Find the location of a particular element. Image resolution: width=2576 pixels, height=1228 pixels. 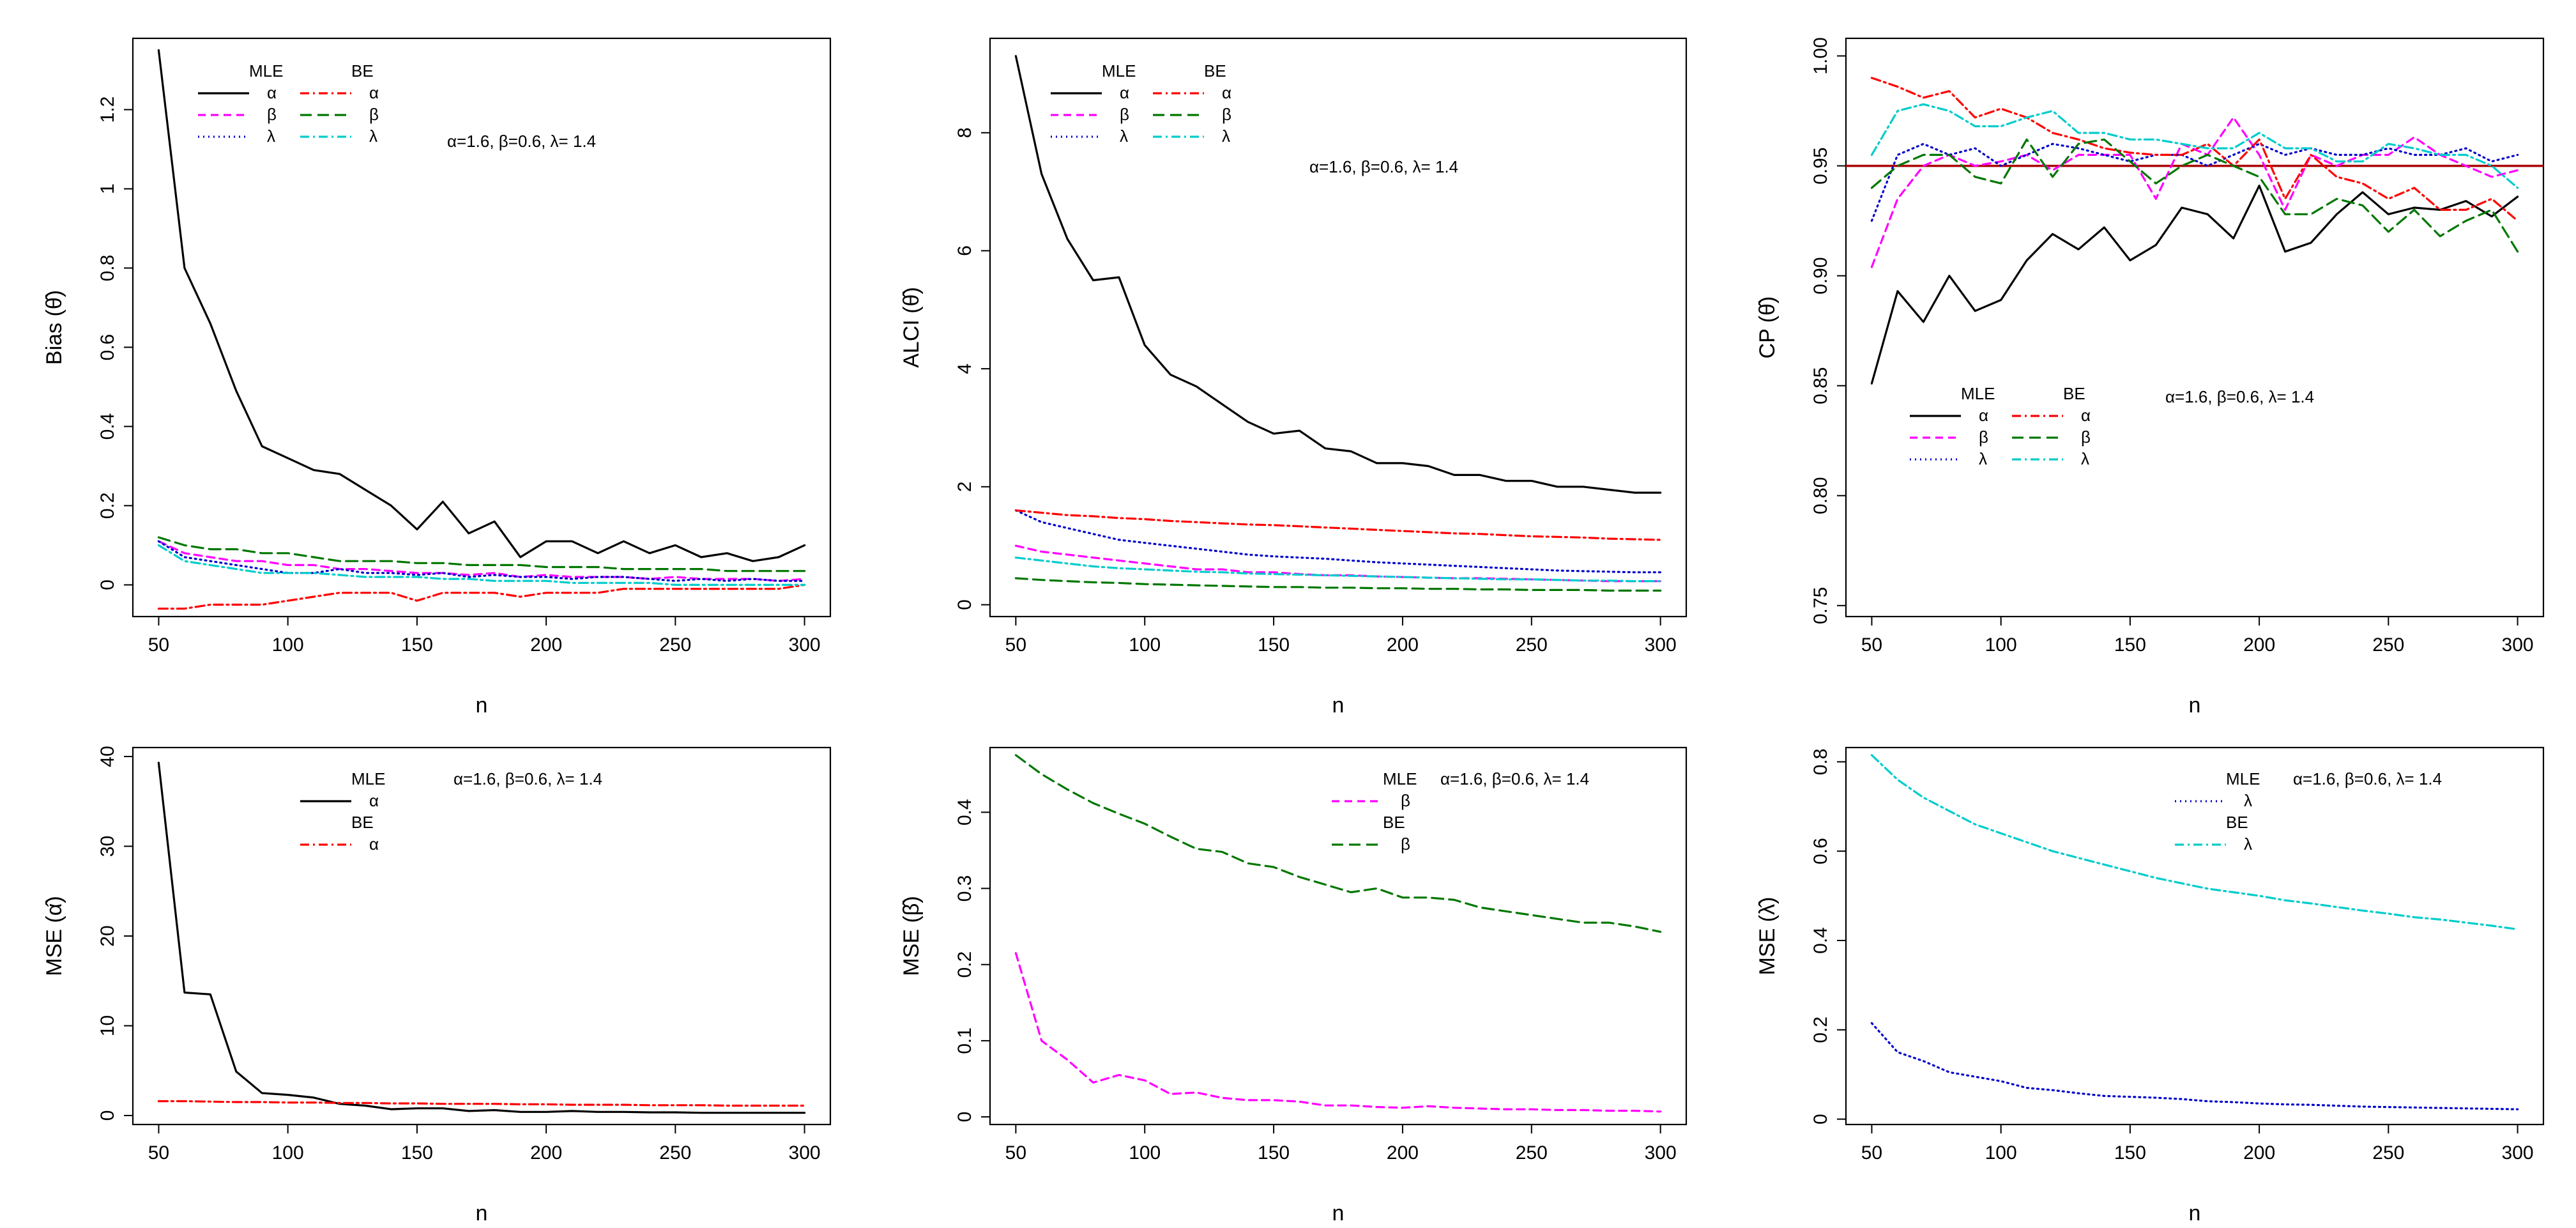

y-tick-label: 1.2 is located at coordinates (107, 110).